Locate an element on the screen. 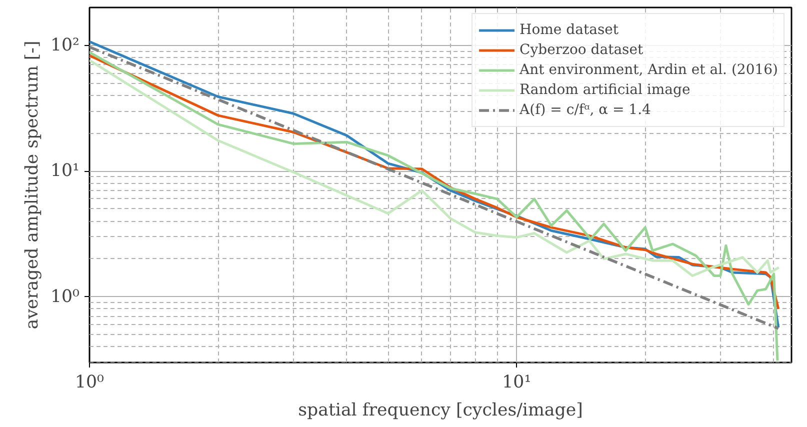 The image size is (807, 427). legend-label: Home dataset is located at coordinates (569, 30).